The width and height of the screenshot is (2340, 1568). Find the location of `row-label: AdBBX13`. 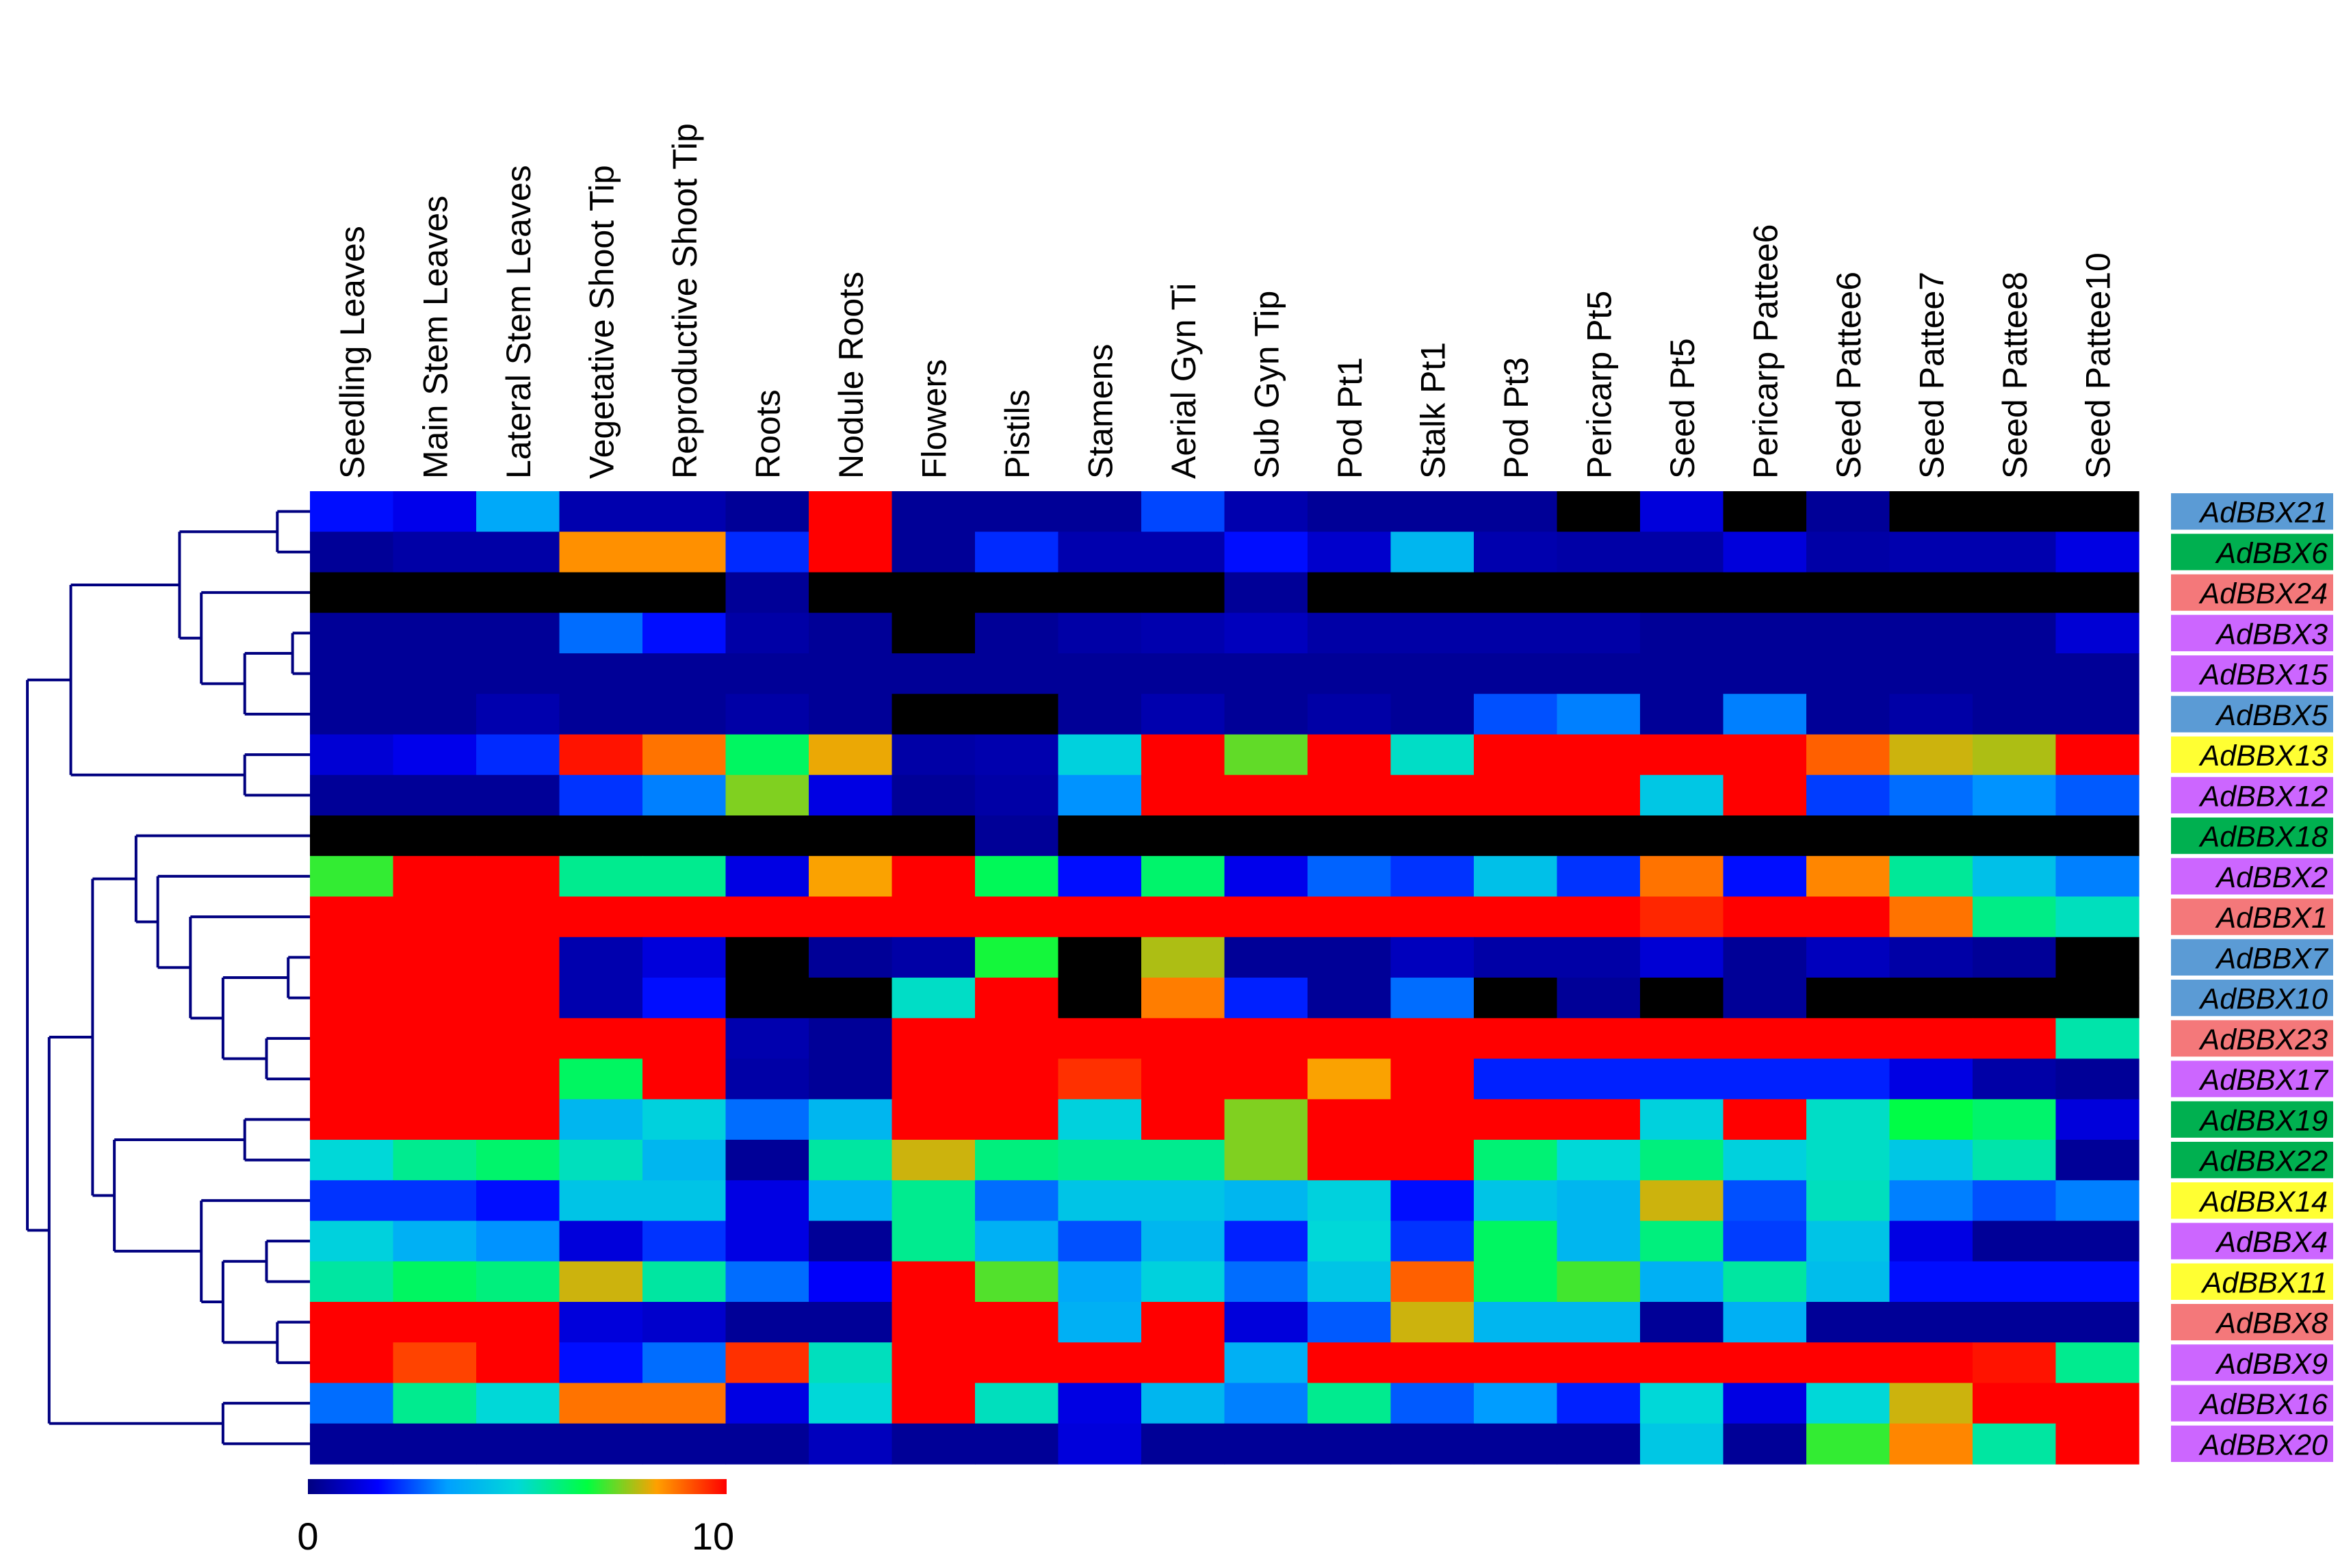

row-label: AdBBX13 is located at coordinates (2263, 756).